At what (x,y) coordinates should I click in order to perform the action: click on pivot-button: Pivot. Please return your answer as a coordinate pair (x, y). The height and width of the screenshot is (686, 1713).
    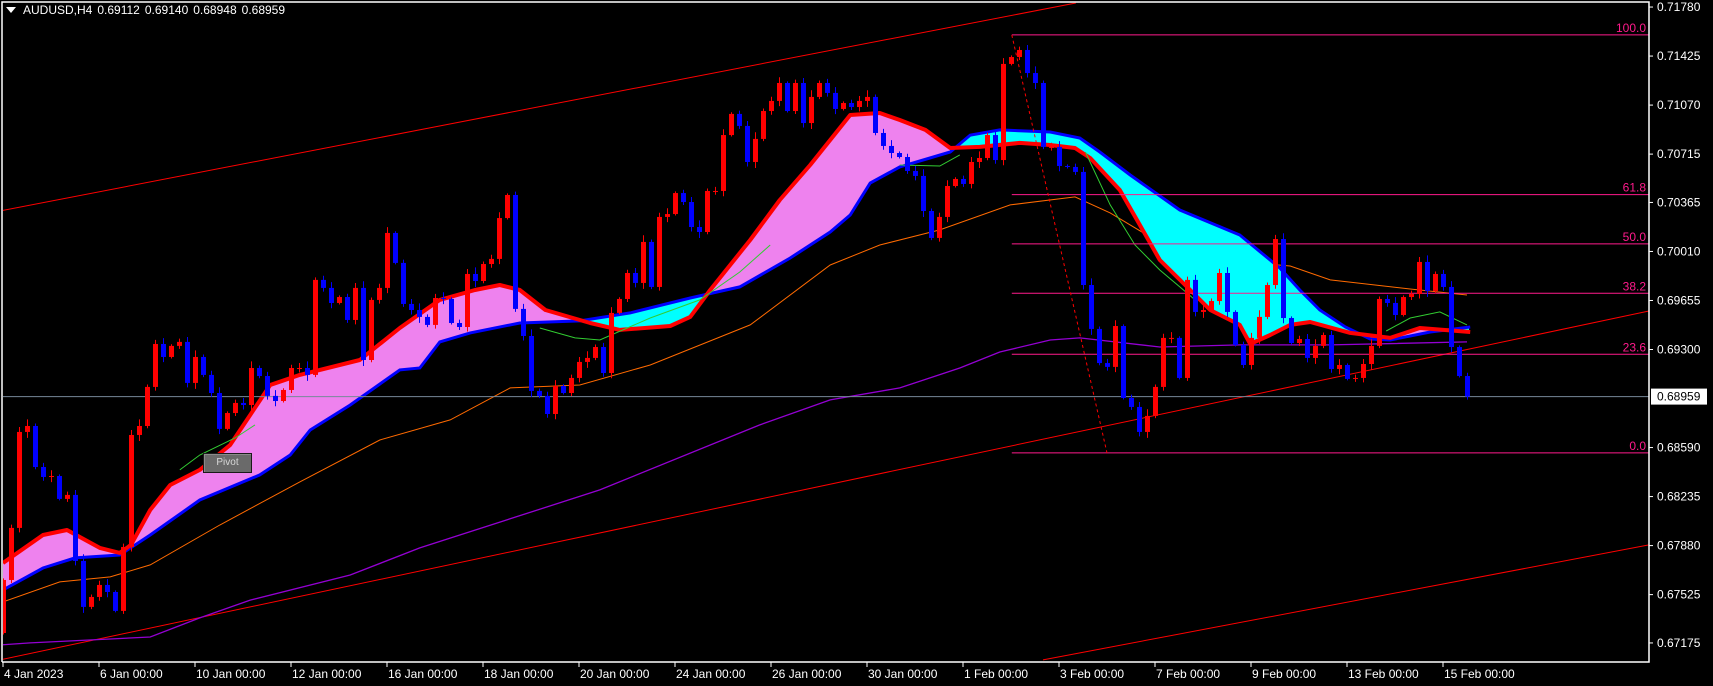
    Looking at the image, I should click on (227, 463).